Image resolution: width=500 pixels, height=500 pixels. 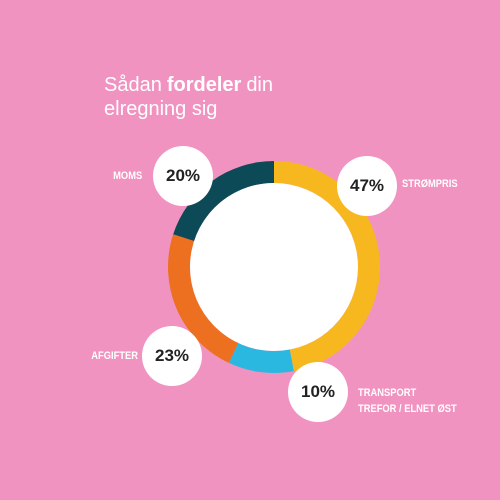 I want to click on title-part: fordeler, so click(x=204, y=85).